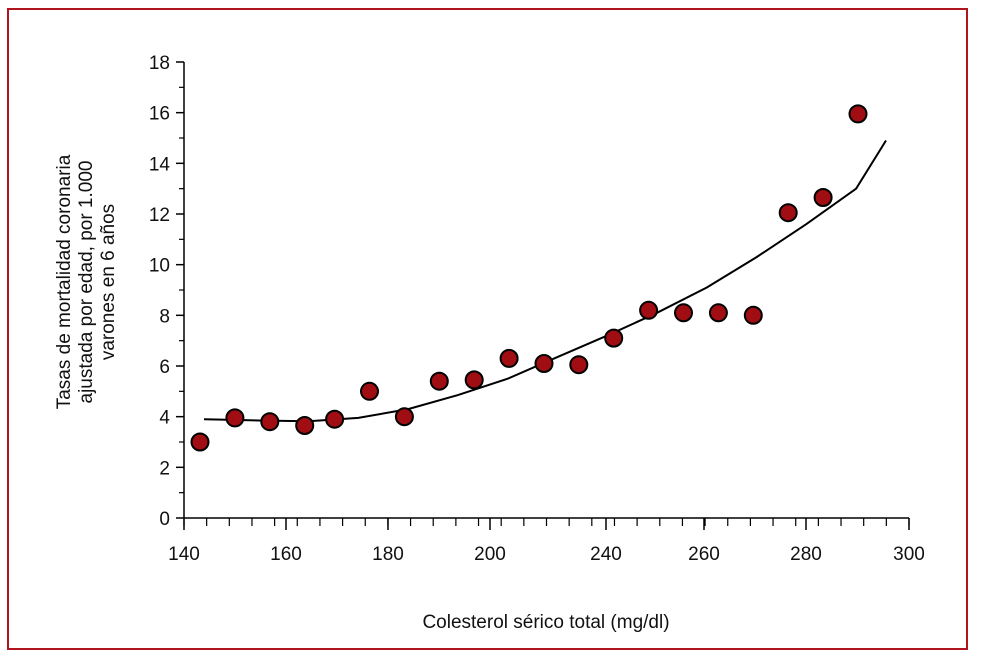  What do you see at coordinates (164, 468) in the screenshot?
I see `y-tick-label: 2` at bounding box center [164, 468].